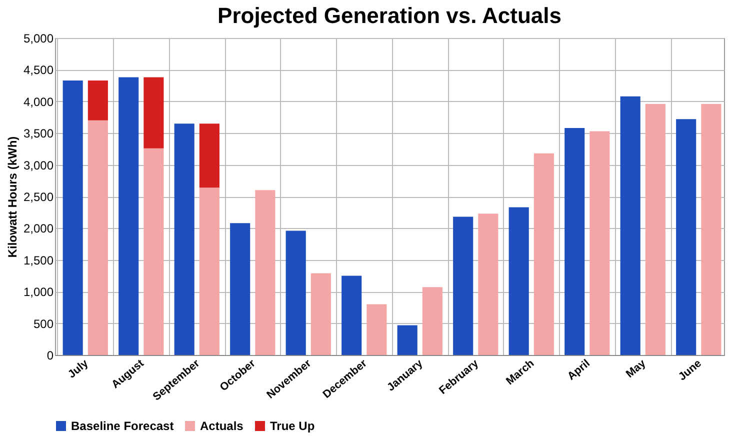  Describe the element at coordinates (38, 133) in the screenshot. I see `y-tick-label: 3,500` at that location.